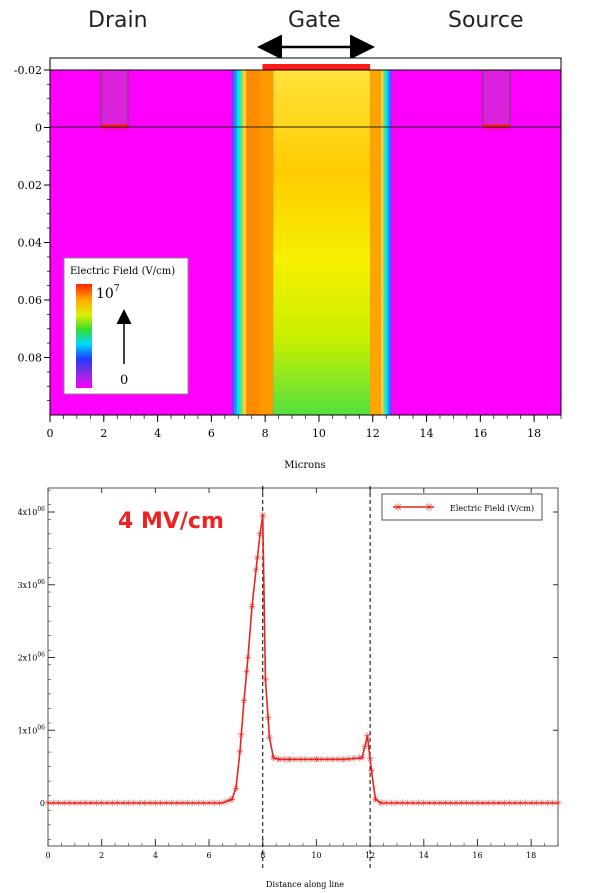 This screenshot has height=893, width=601. What do you see at coordinates (391, 242) in the screenshot?
I see `edge-band-r5` at bounding box center [391, 242].